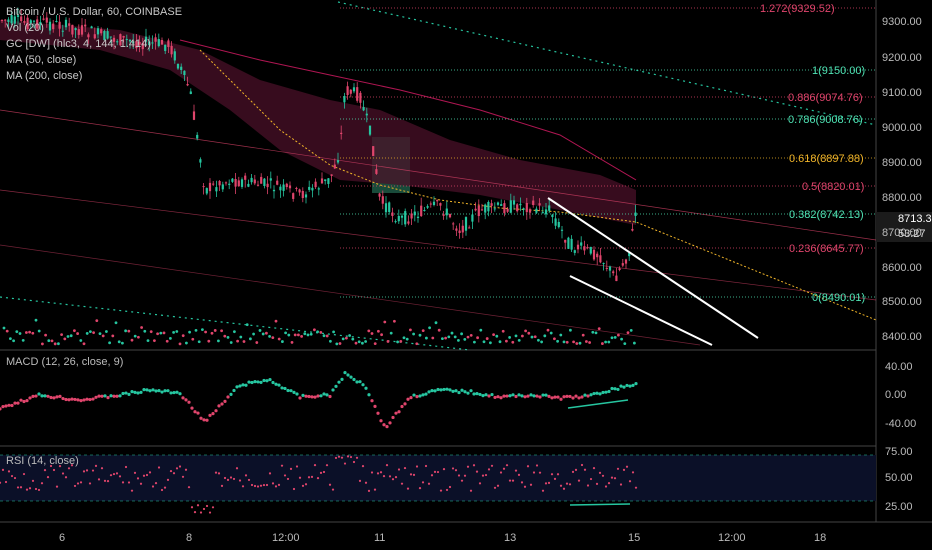 This screenshot has height=550, width=932. Describe the element at coordinates (25, 28) in the screenshot. I see `indicator-vol: Vol (20)` at that location.